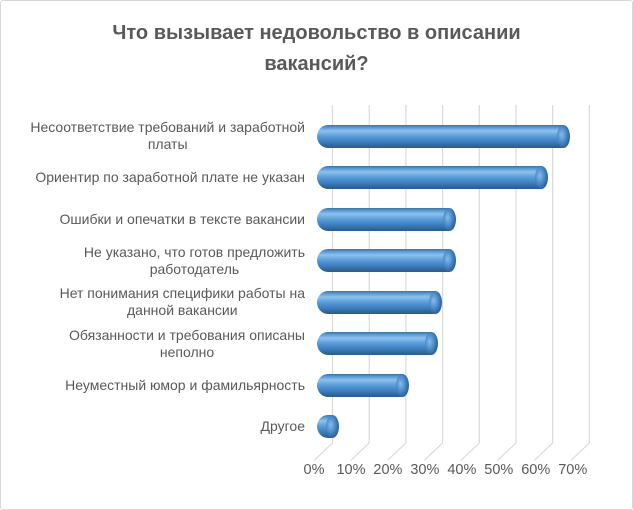 This screenshot has height=510, width=633. I want to click on category-label-row: Ошибки и опечатки в тексте вакансии, so click(182, 219).